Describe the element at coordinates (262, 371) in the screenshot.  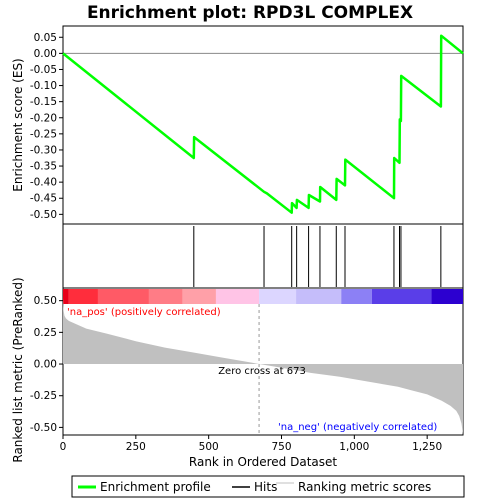
I see `zero-cross-label: Zero cross at 673` at that location.